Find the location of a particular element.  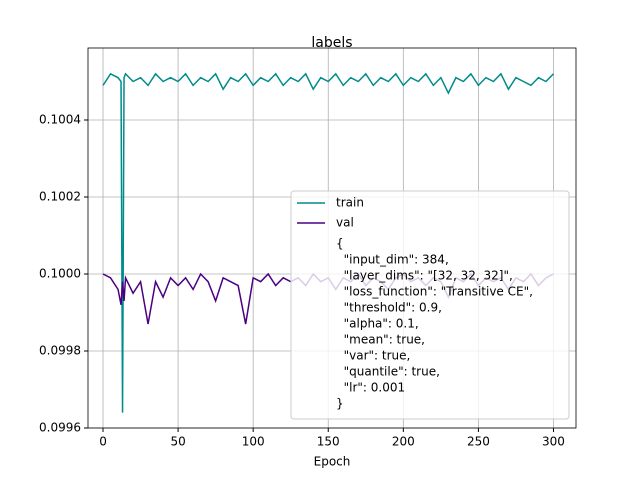

legend-text: "lr": 0.001 is located at coordinates (370, 388).